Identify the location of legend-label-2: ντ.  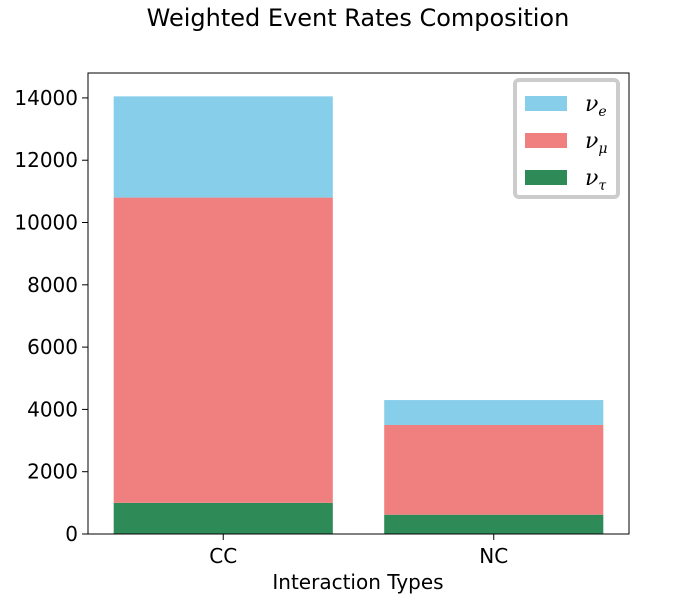
(595, 180).